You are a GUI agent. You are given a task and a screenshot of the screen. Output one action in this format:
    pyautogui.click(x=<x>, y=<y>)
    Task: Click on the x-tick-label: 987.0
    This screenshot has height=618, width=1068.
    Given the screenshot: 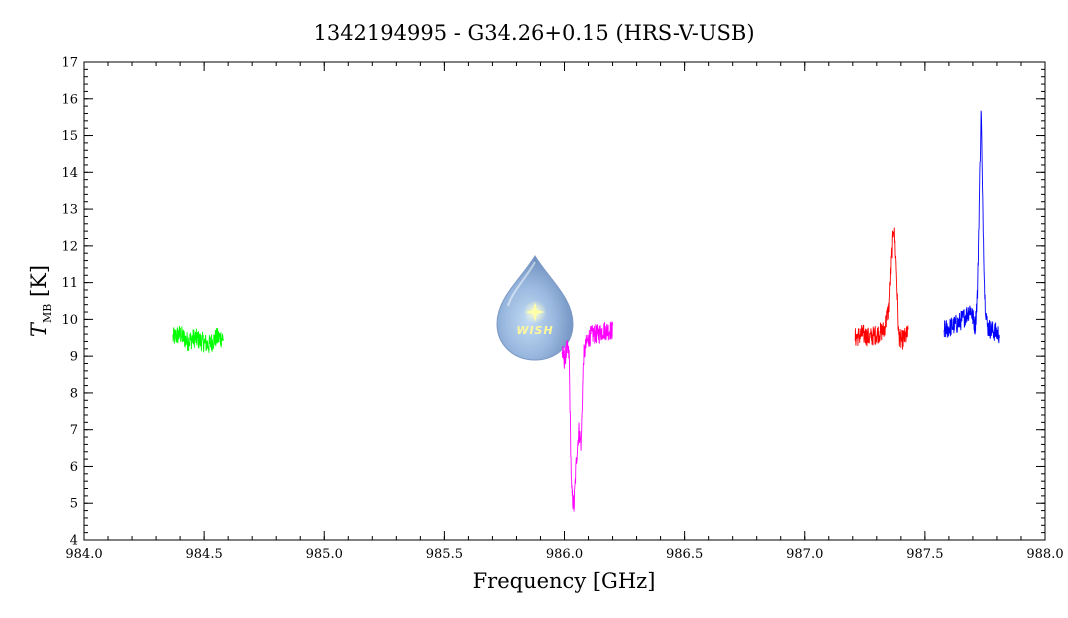 What is the action you would take?
    pyautogui.click(x=804, y=554)
    